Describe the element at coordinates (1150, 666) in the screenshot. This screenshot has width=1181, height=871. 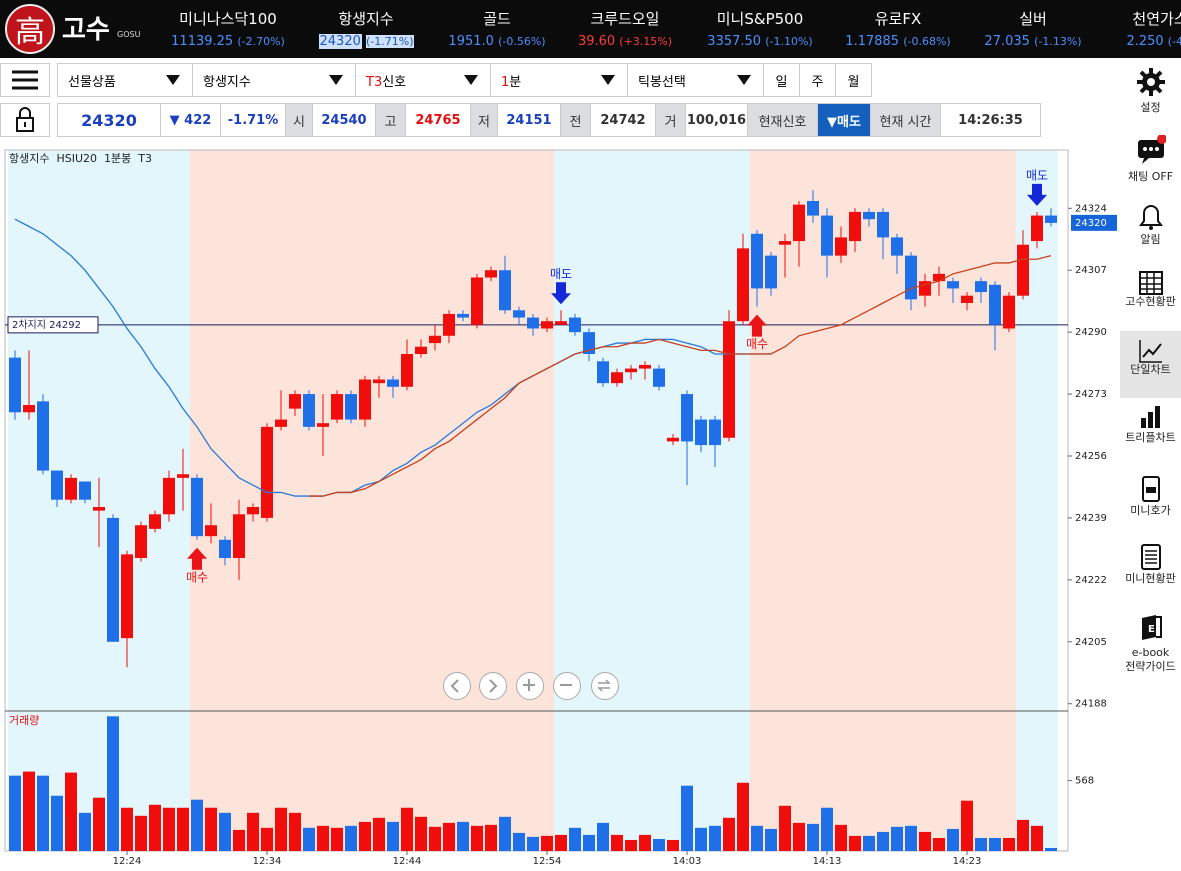
I see `sidebar-label-line: 전략가이드` at that location.